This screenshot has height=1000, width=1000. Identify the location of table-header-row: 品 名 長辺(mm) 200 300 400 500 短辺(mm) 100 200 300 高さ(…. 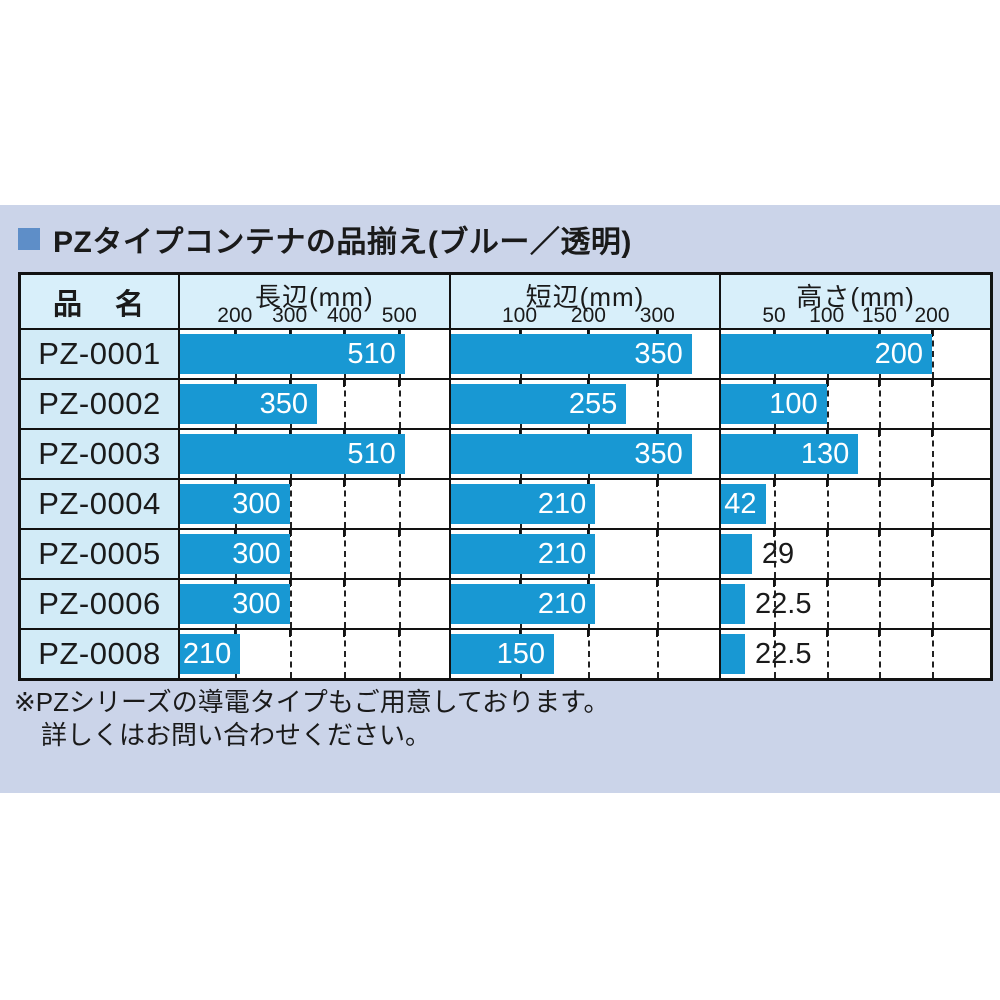
(505, 302).